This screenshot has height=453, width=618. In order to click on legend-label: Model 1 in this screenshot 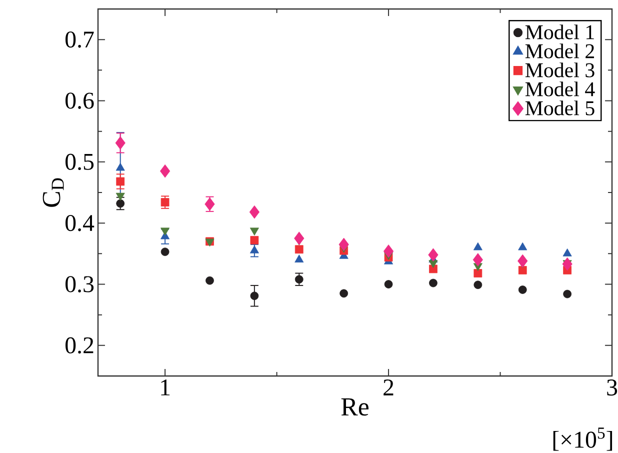, I will do `click(559, 32)`.